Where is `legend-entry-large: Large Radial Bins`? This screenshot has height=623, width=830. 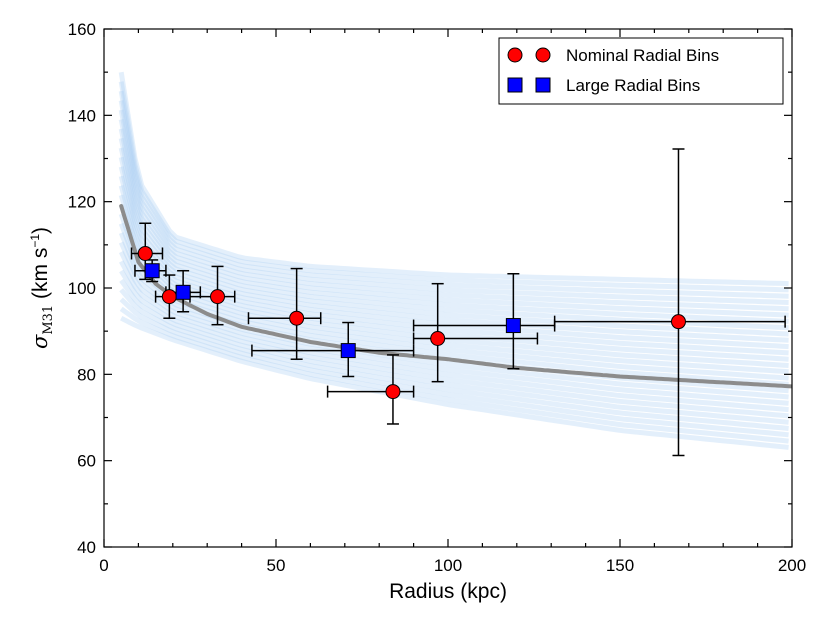 legend-entry-large: Large Radial Bins is located at coordinates (603, 85).